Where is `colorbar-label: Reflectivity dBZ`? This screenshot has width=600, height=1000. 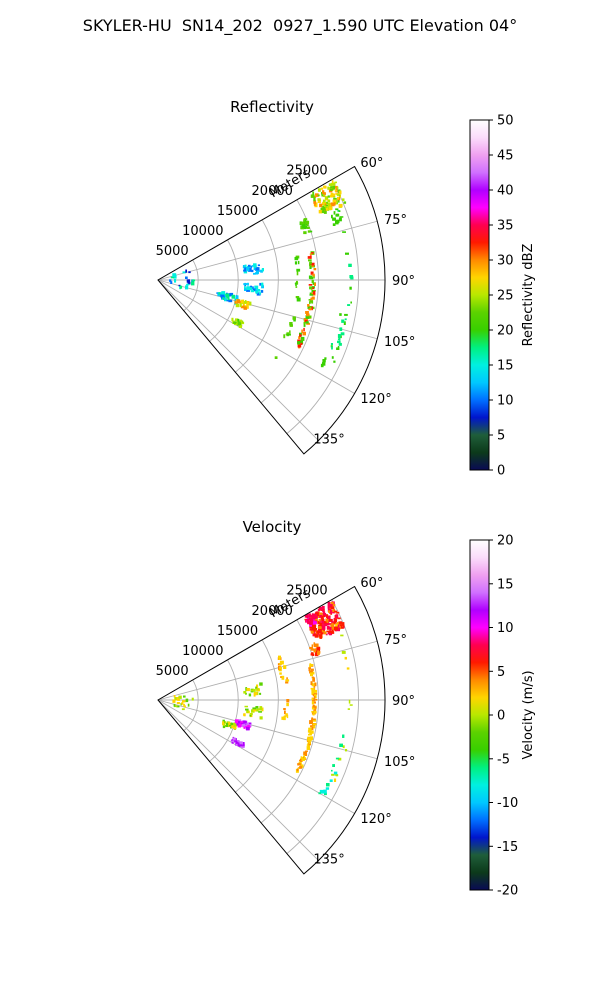 colorbar-label: Reflectivity dBZ is located at coordinates (528, 295).